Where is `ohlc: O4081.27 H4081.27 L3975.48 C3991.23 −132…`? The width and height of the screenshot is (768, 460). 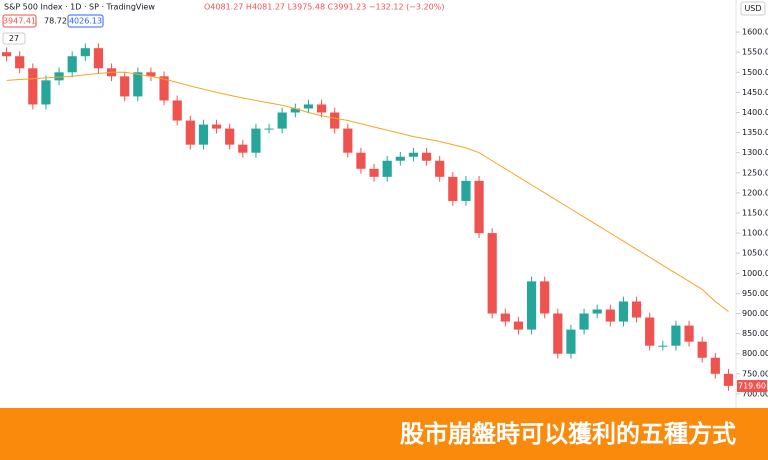
ohlc: O4081.27 H4081.27 L3975.48 C3991.23 −132… is located at coordinates (324, 7).